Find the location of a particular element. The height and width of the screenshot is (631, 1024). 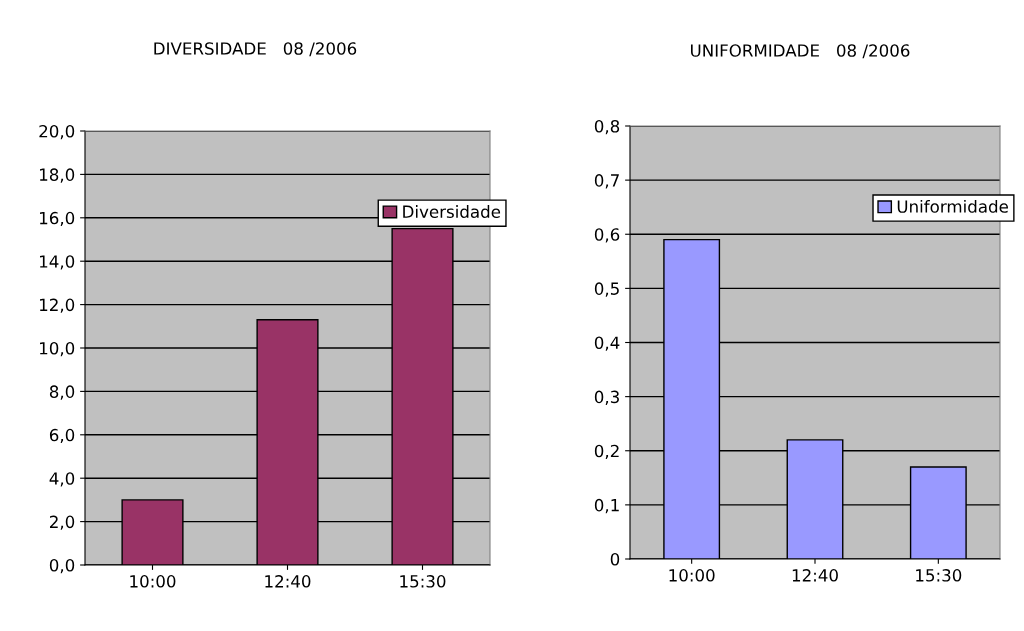

y-tick-label: 18,0 is located at coordinates (57, 175).